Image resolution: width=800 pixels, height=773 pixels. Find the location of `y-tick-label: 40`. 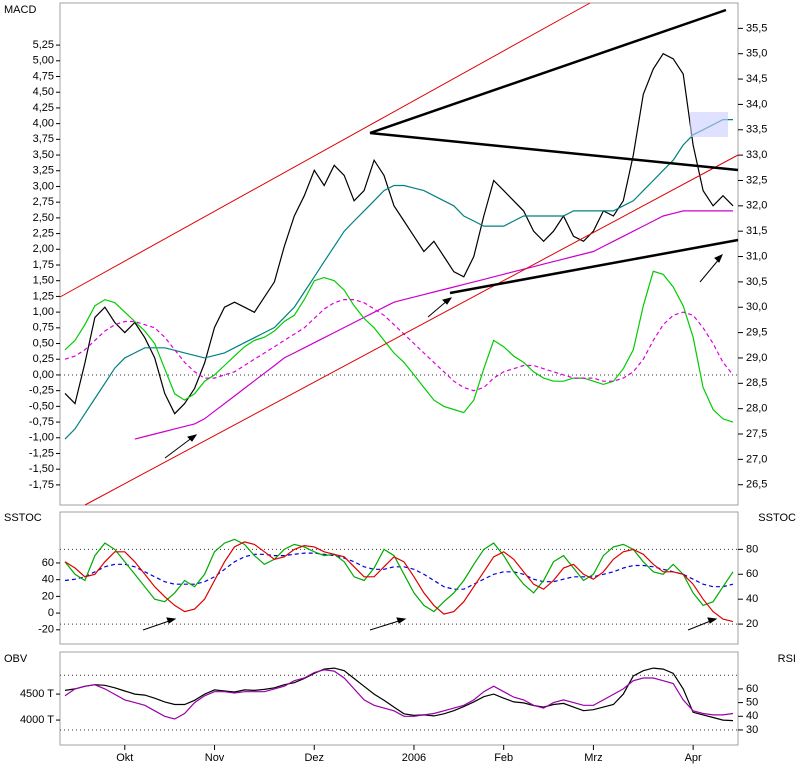

y-tick-label: 40 is located at coordinates (48, 580).